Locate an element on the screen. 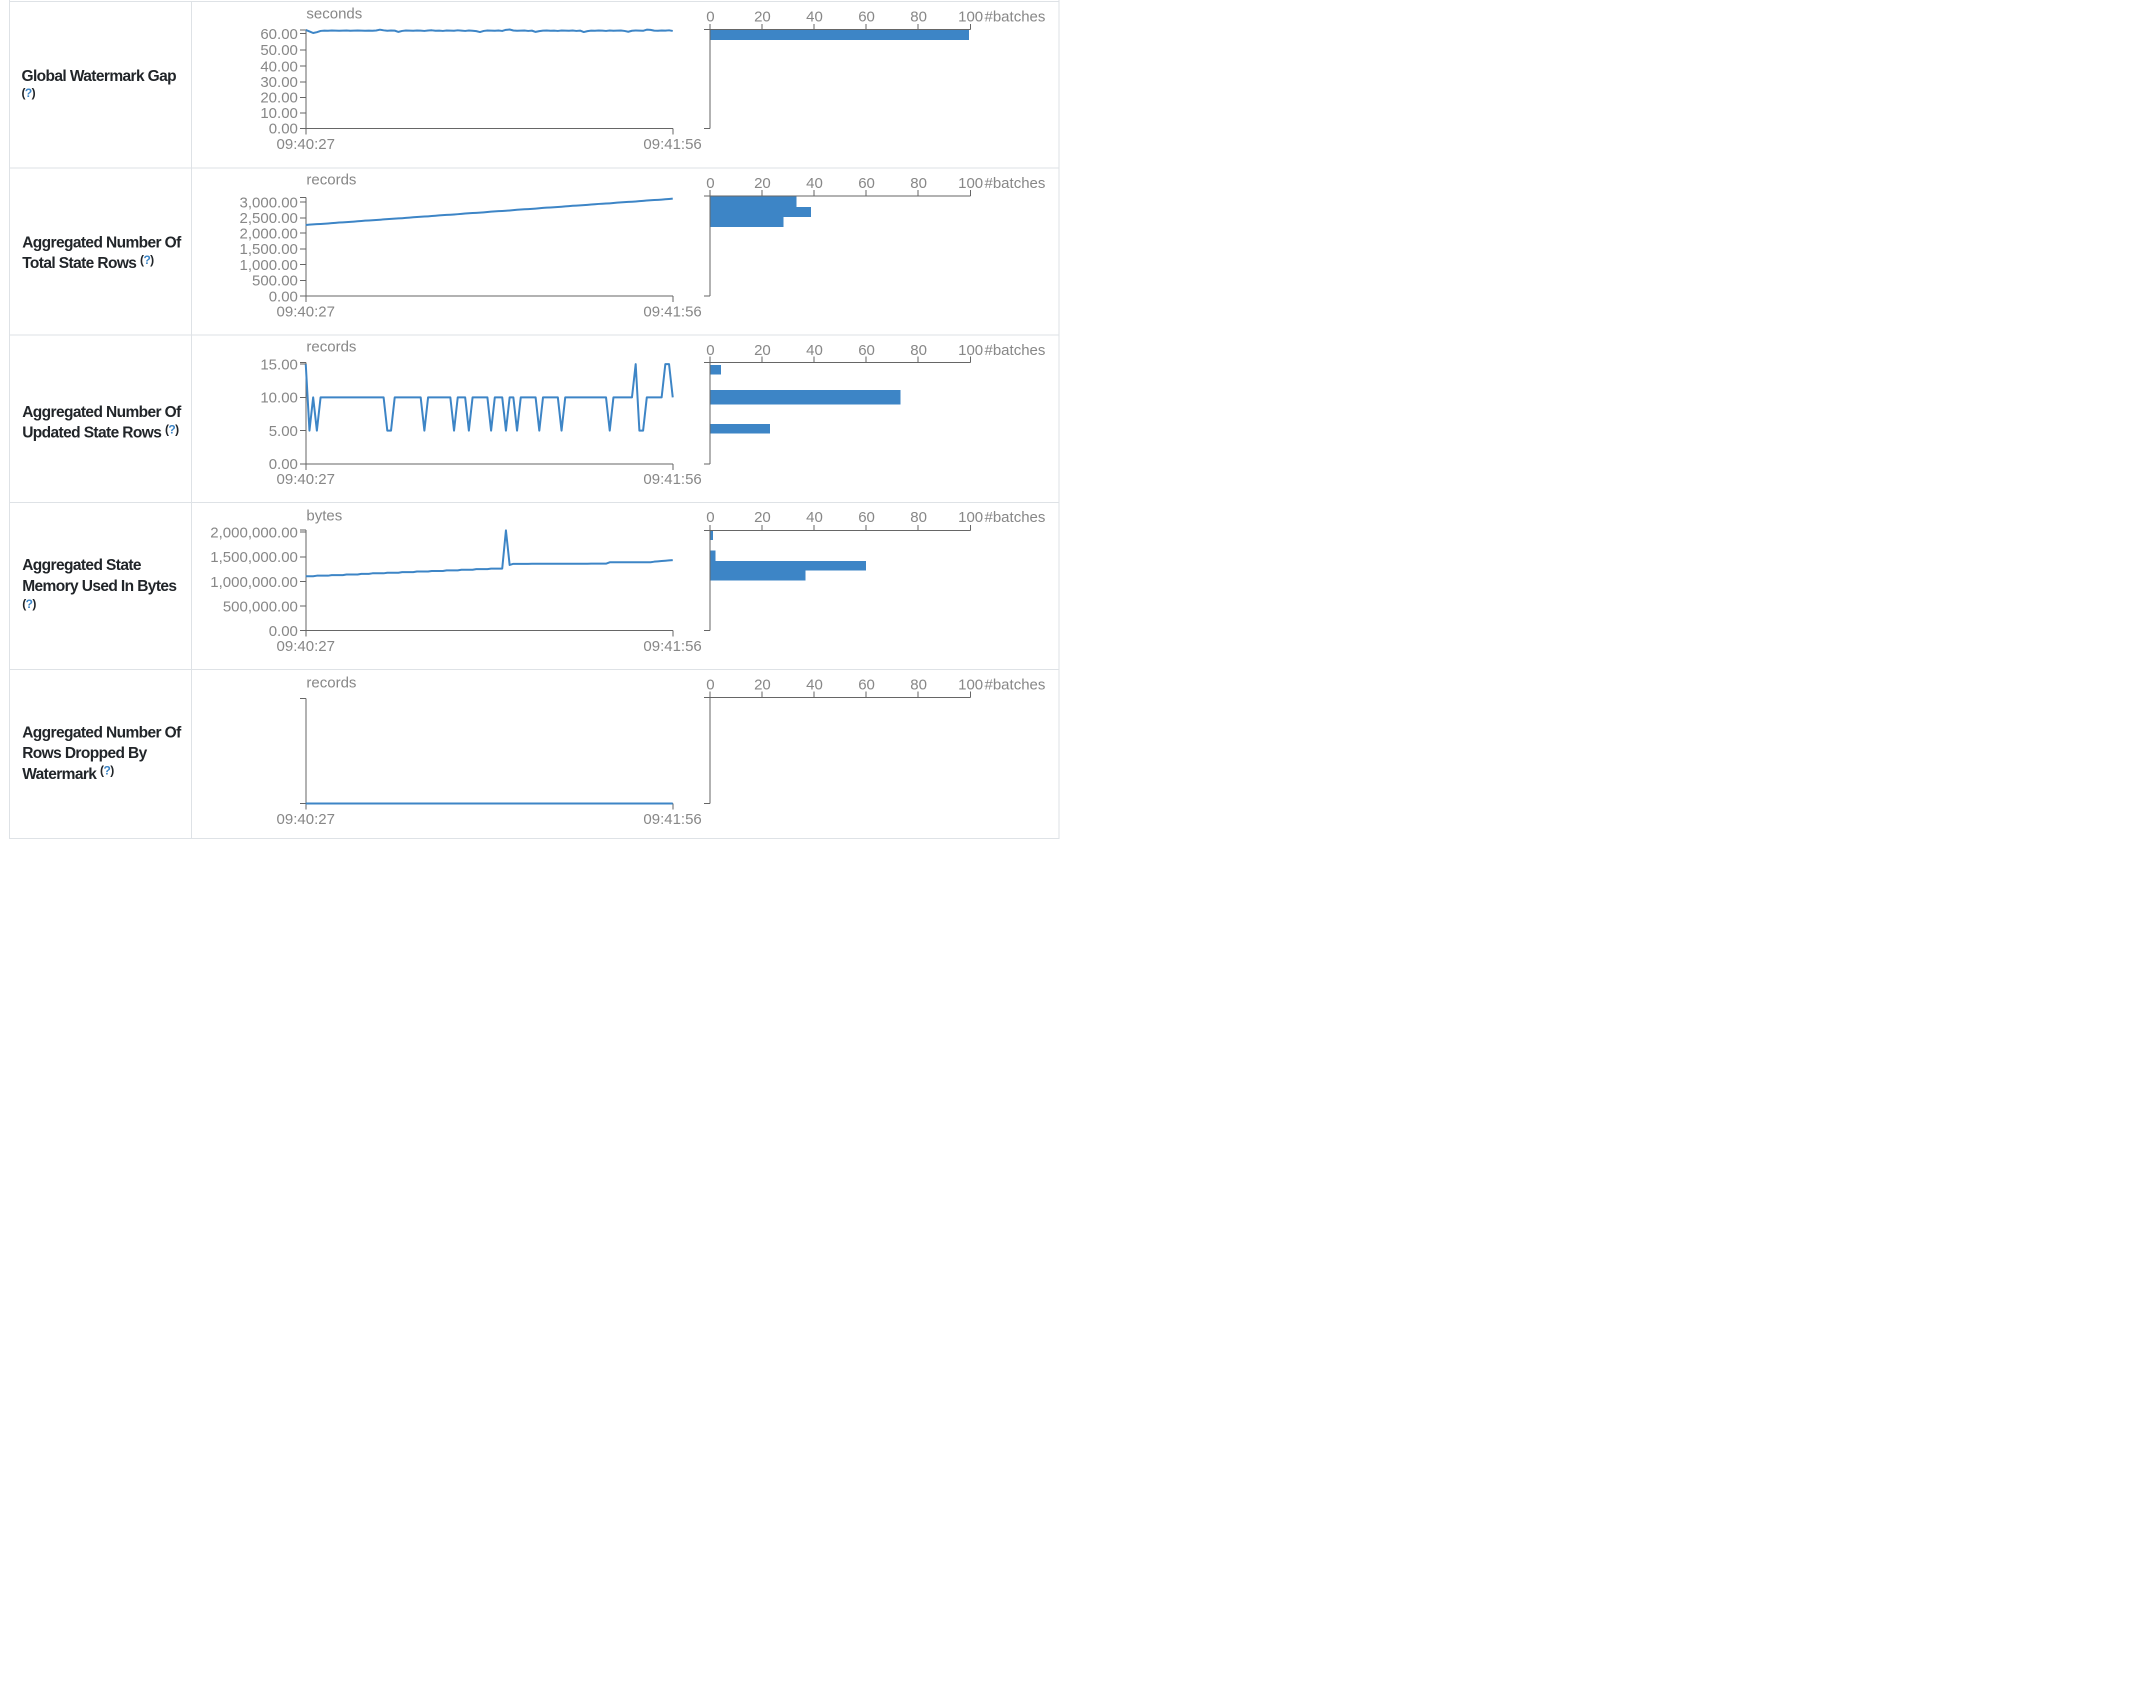  svg-text: seconds is located at coordinates (334, 13).